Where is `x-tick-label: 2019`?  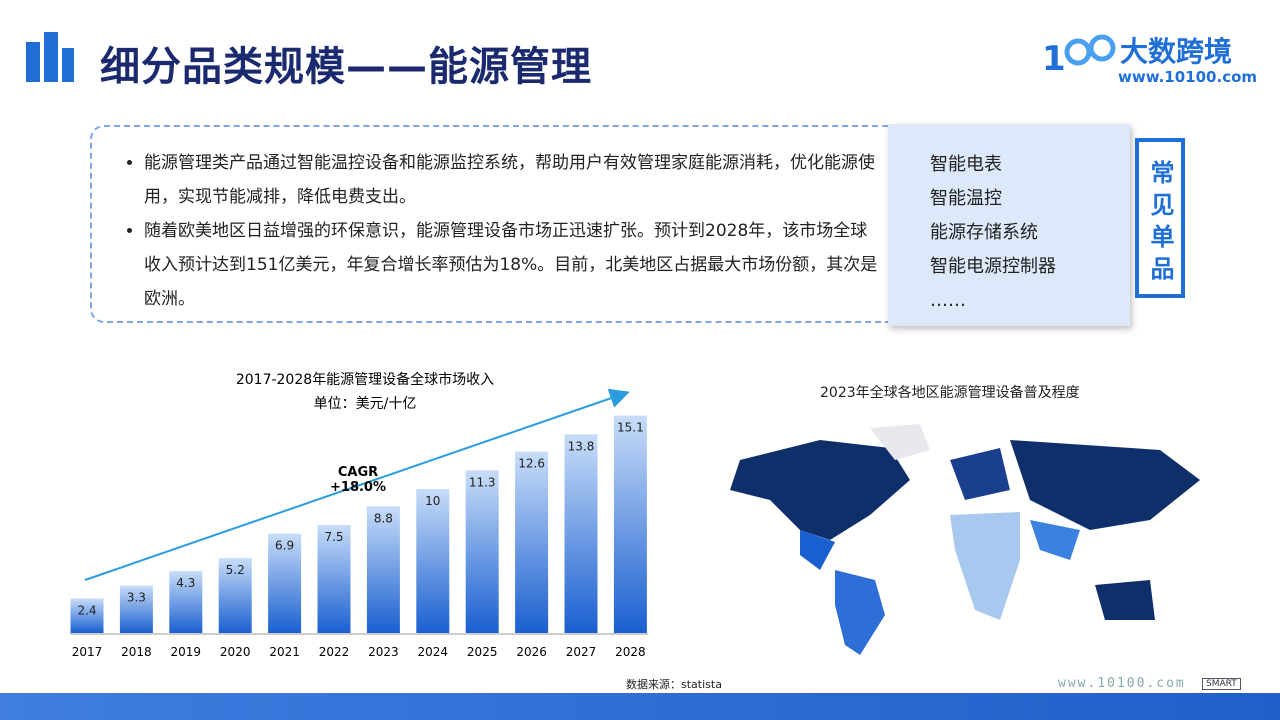
x-tick-label: 2019 is located at coordinates (186, 652).